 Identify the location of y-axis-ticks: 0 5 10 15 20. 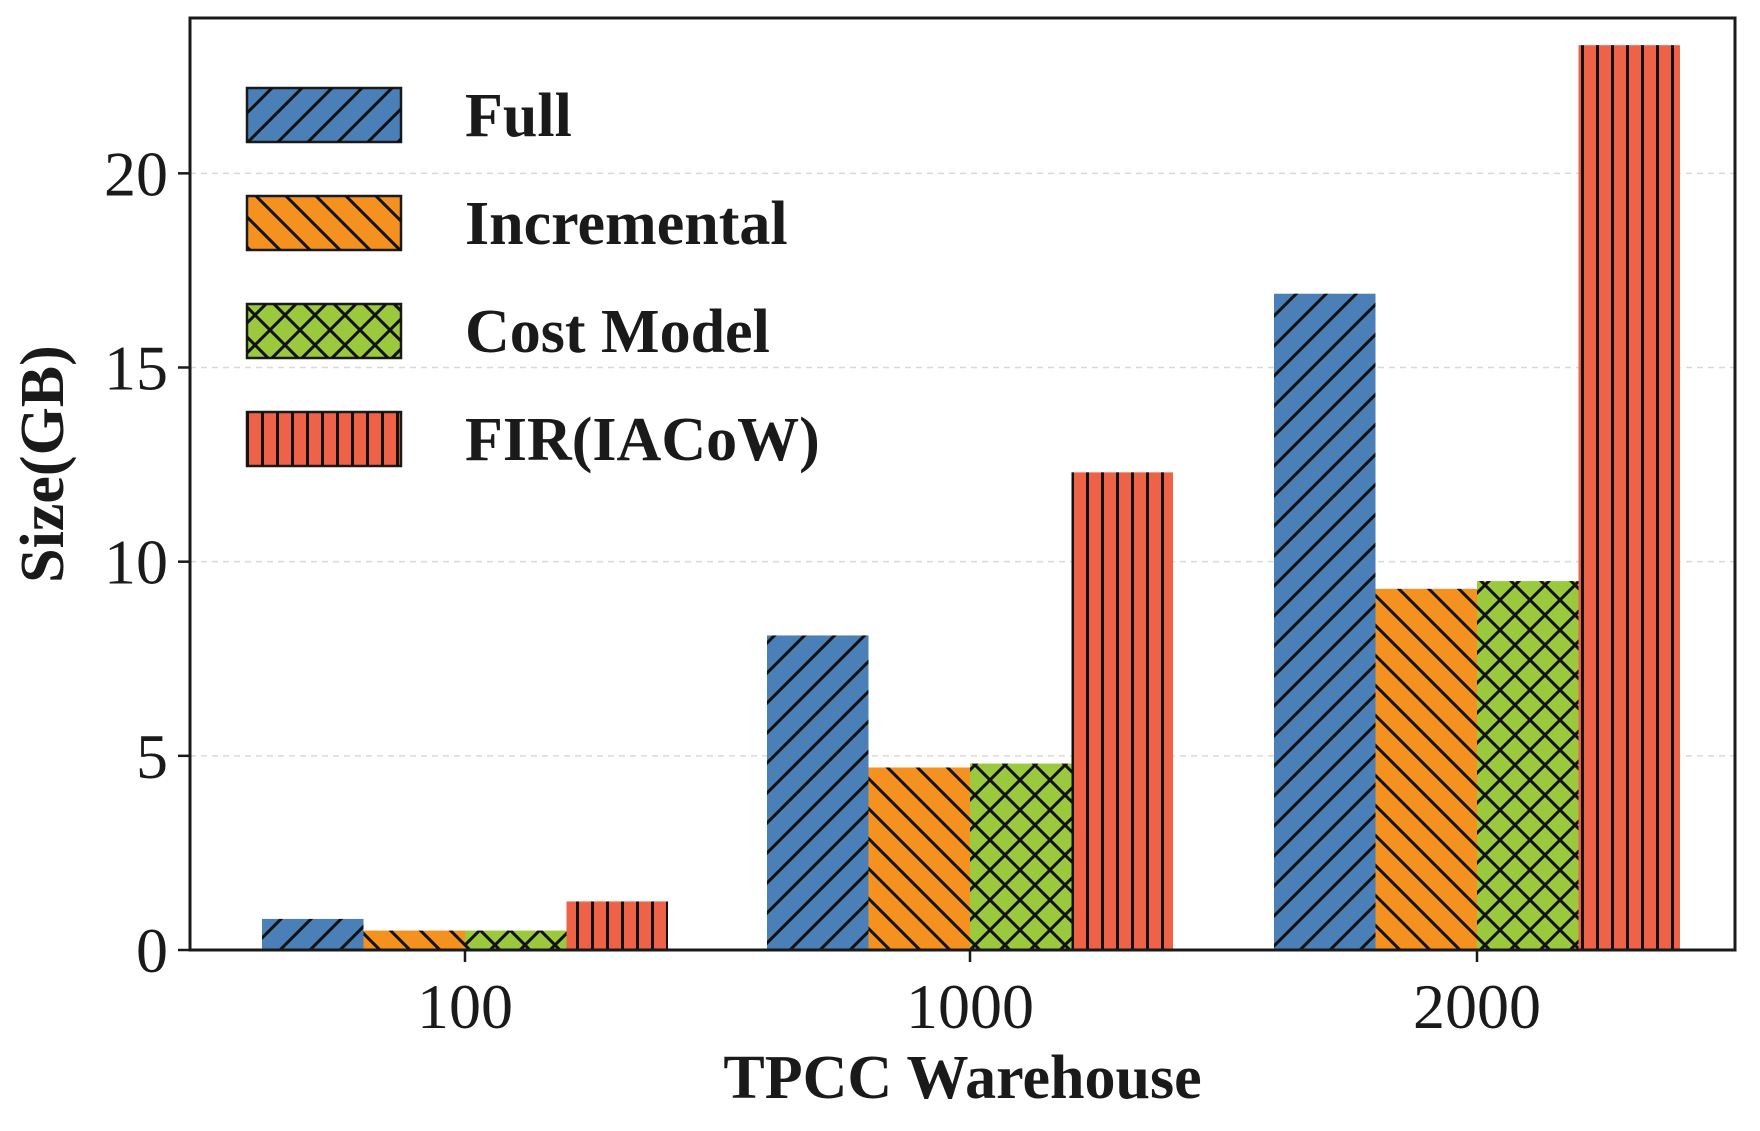
(147, 562).